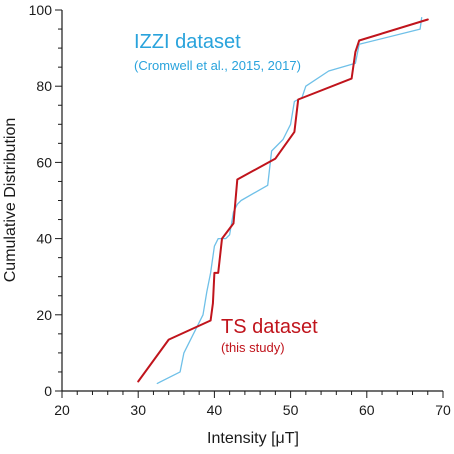 The width and height of the screenshot is (454, 454). I want to click on y-tick-label: 0, so click(48, 391).